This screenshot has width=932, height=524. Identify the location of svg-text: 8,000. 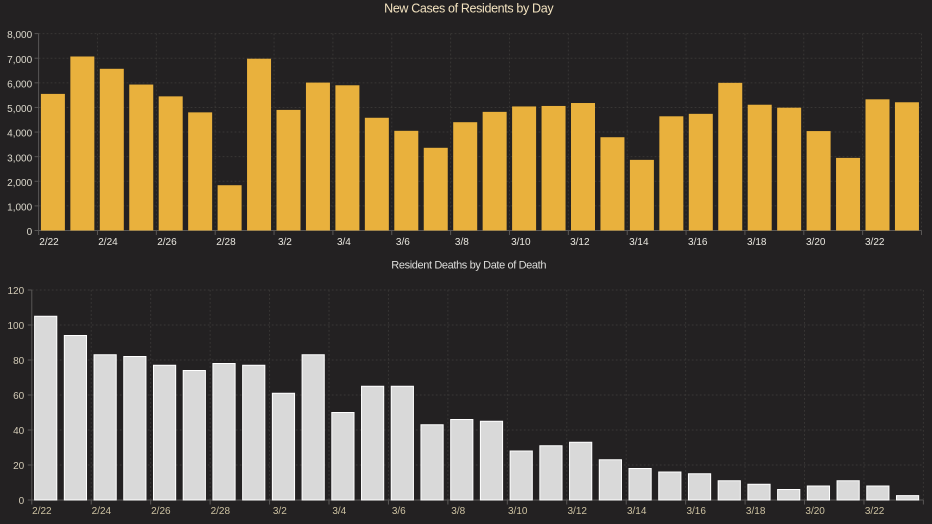
(19, 35).